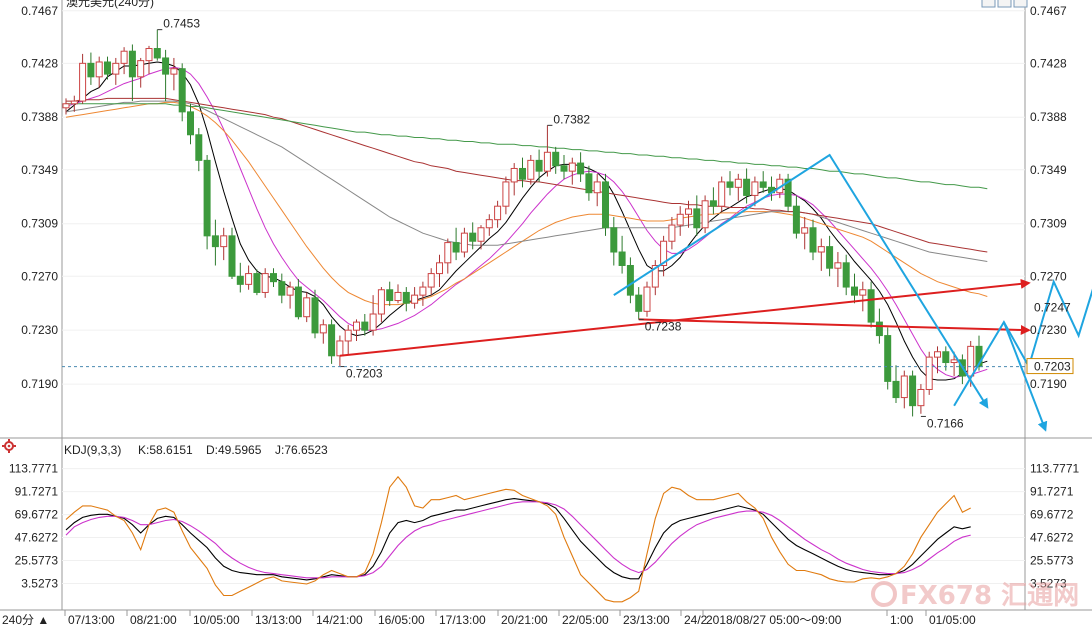 The image size is (1092, 630). What do you see at coordinates (25, 620) in the screenshot?
I see `timeframe-selector: 240分 ▲` at bounding box center [25, 620].